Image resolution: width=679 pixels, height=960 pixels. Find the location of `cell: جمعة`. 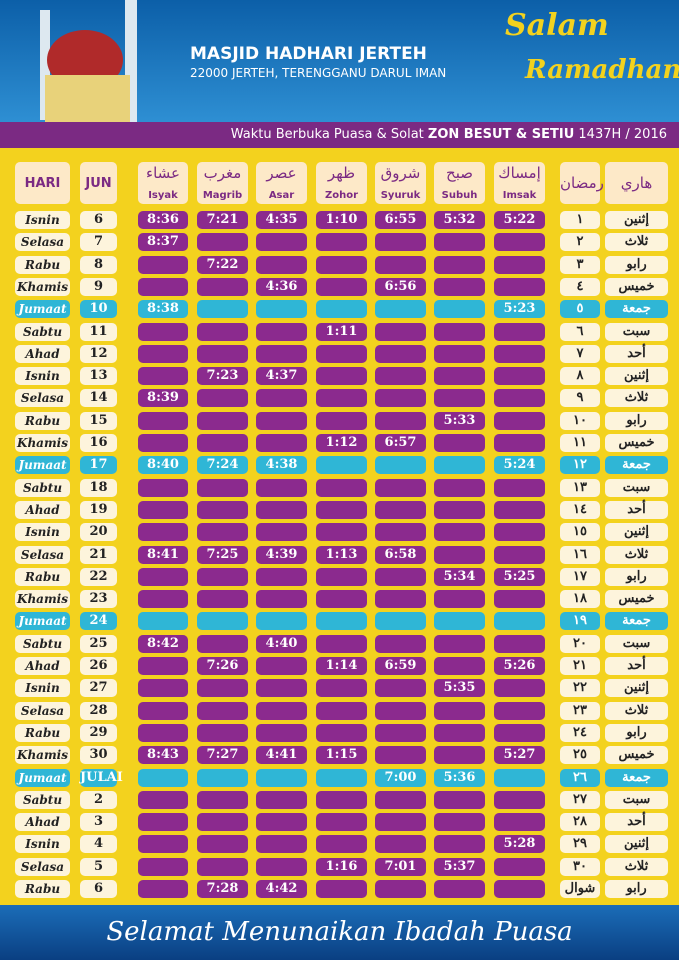

cell: جمعة is located at coordinates (636, 465).